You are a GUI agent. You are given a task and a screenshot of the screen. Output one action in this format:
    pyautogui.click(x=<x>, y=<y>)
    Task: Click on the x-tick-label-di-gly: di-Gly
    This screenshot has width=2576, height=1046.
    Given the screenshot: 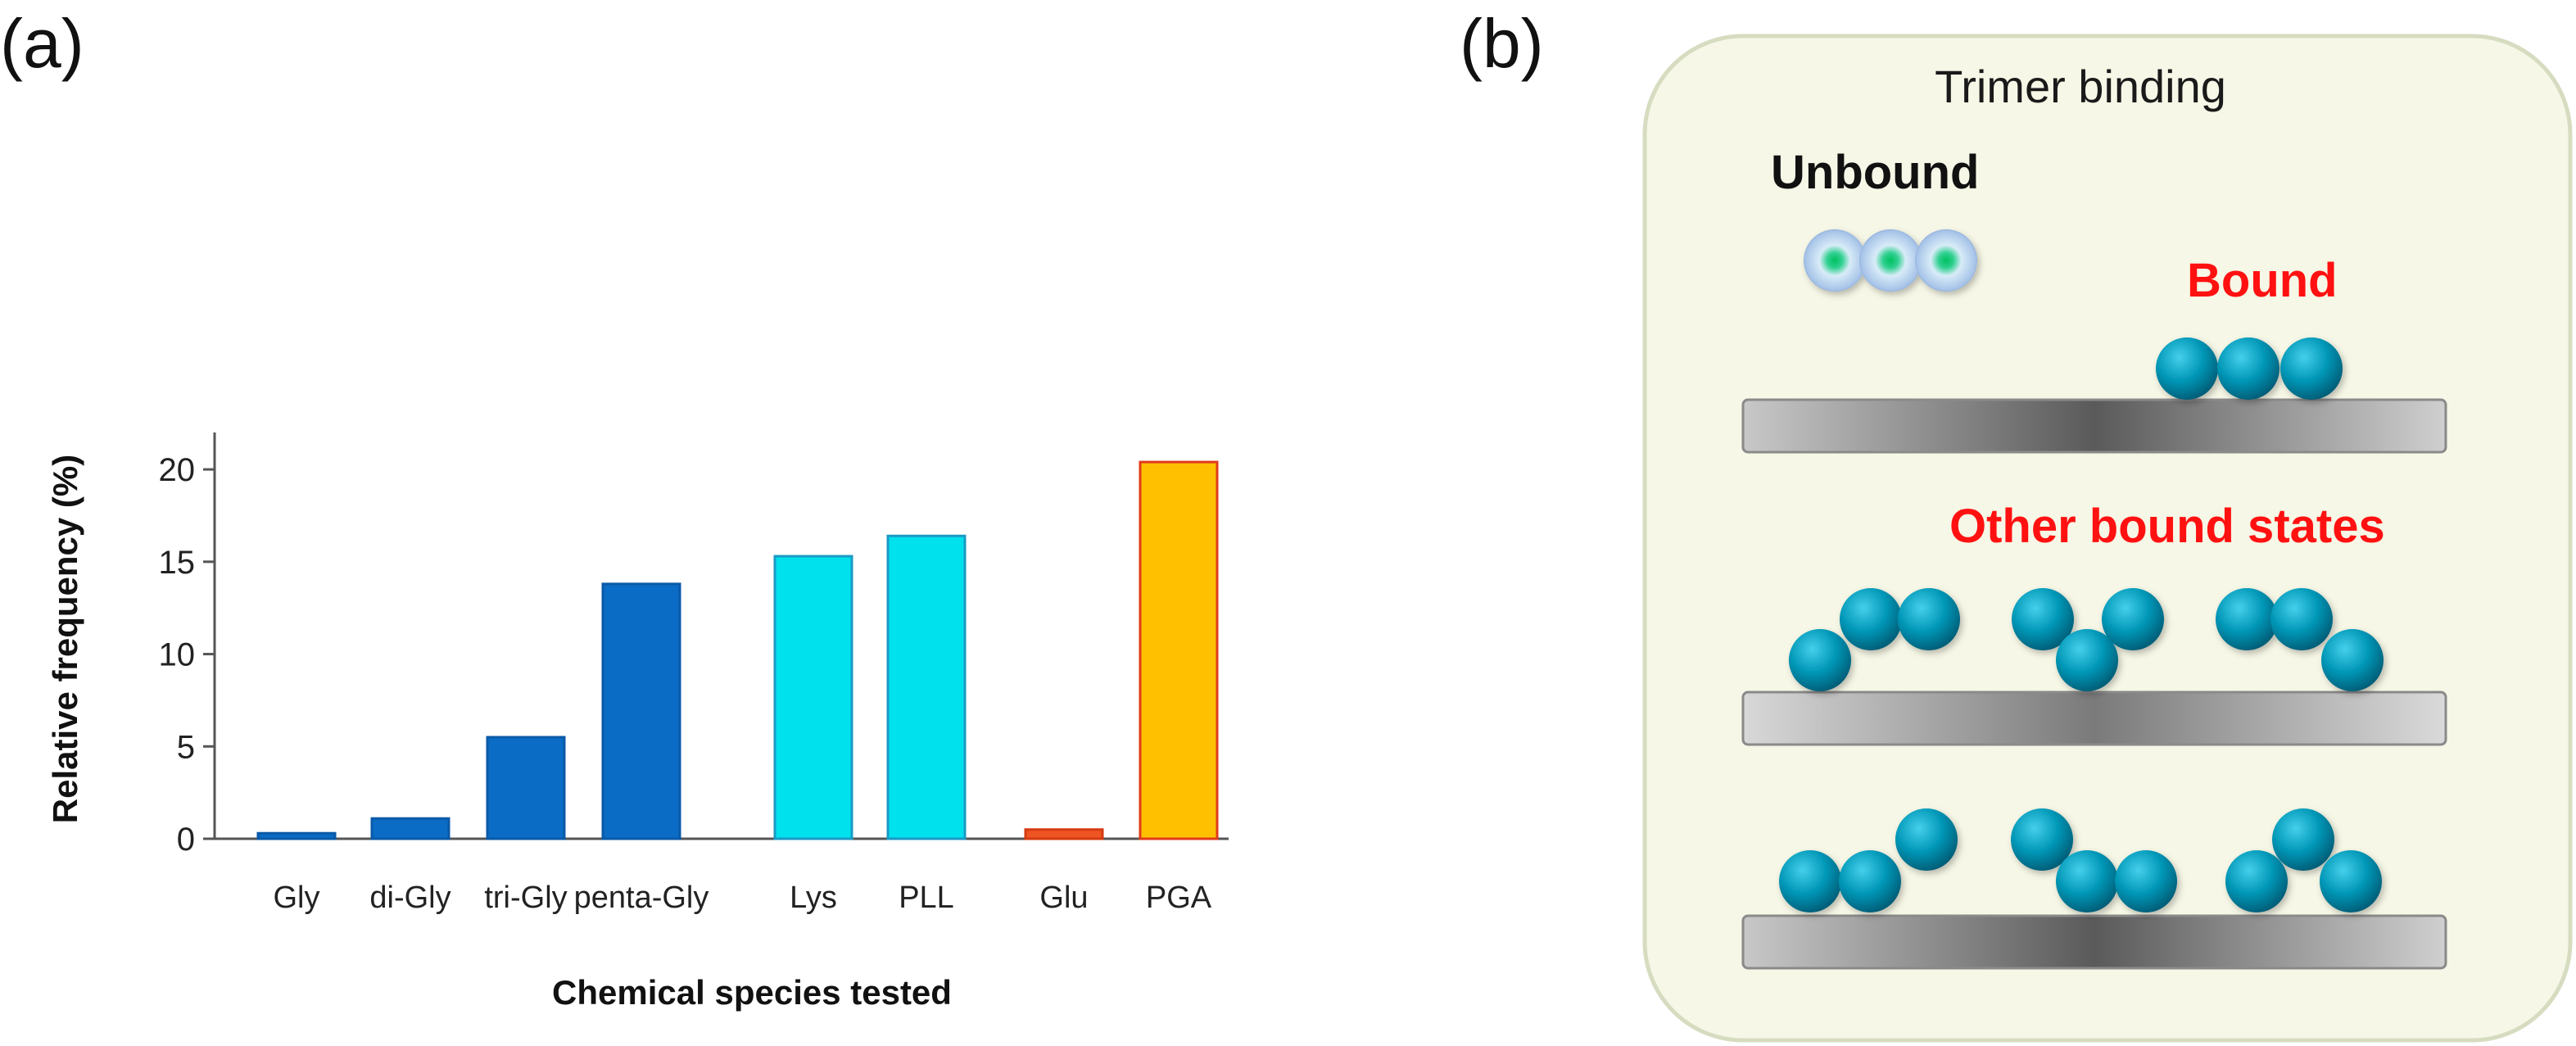 What is the action you would take?
    pyautogui.click(x=409, y=898)
    